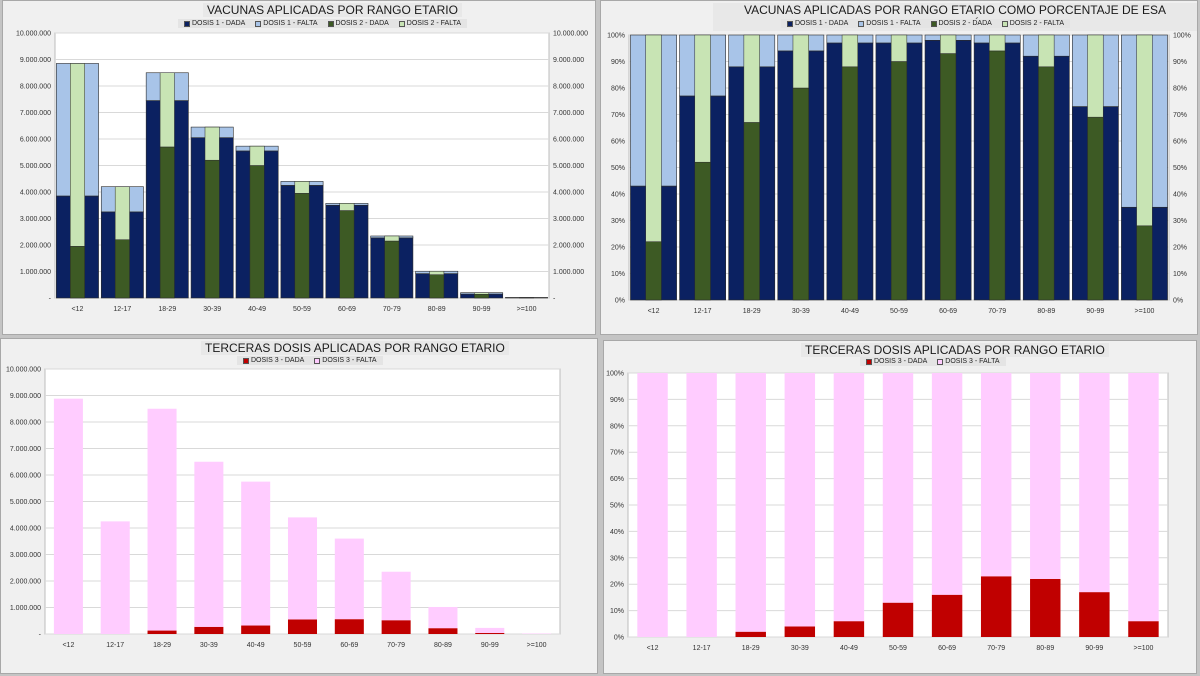  I want to click on x-category-label: <12, so click(653, 648).